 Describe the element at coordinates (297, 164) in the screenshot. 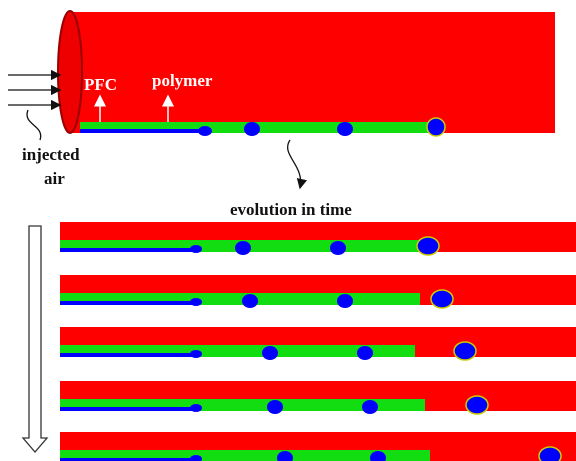

I see `evolution-arrow` at that location.